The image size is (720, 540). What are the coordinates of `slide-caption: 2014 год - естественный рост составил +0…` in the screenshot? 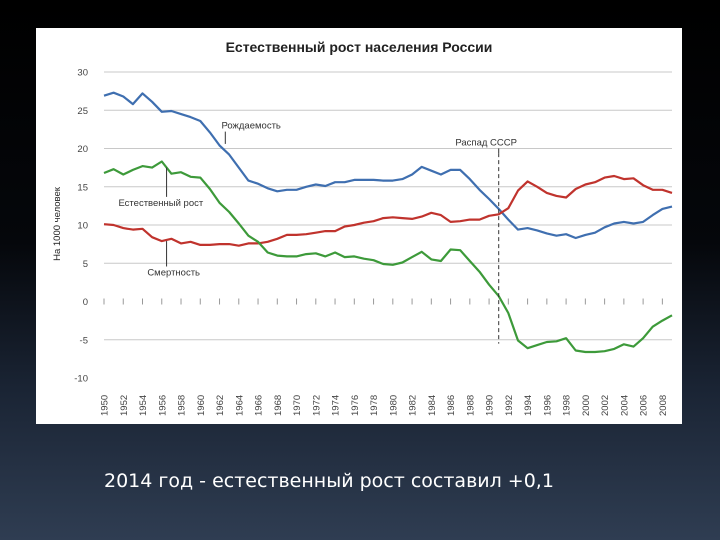 It's located at (329, 481).